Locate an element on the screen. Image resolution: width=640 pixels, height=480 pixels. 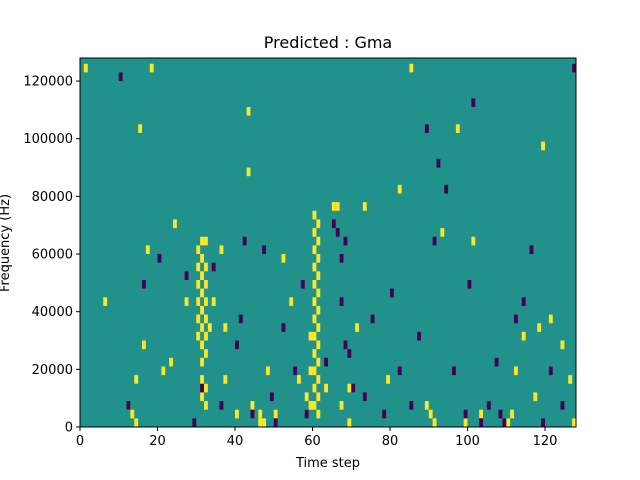
x-tick-label: 20 is located at coordinates (157, 441).